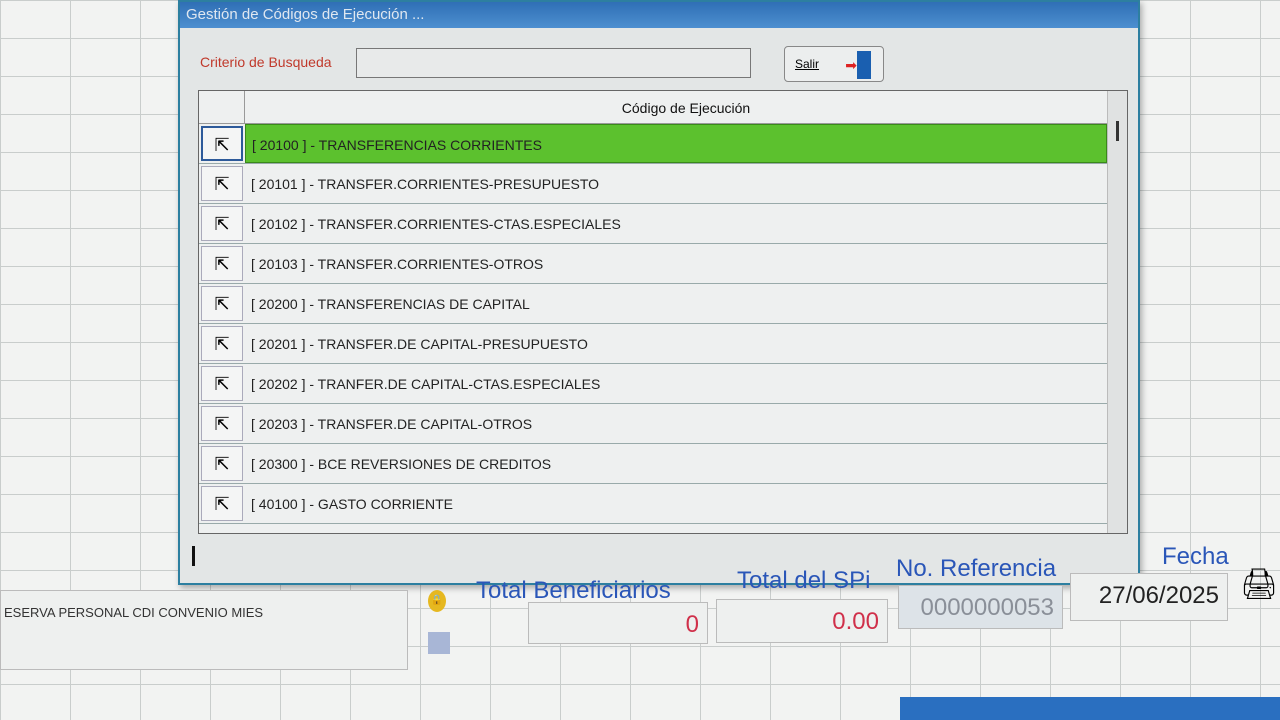  Describe the element at coordinates (352, 504) in the screenshot. I see `row-label: [ 40100 ] - GASTO CORRIENTE` at that location.